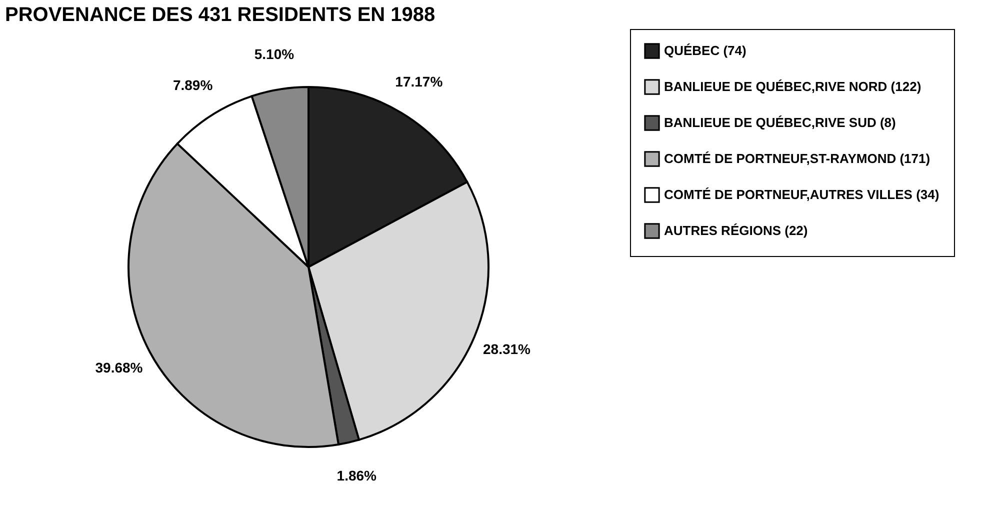 Image resolution: width=989 pixels, height=528 pixels. I want to click on data-label: 39.68%, so click(119, 368).